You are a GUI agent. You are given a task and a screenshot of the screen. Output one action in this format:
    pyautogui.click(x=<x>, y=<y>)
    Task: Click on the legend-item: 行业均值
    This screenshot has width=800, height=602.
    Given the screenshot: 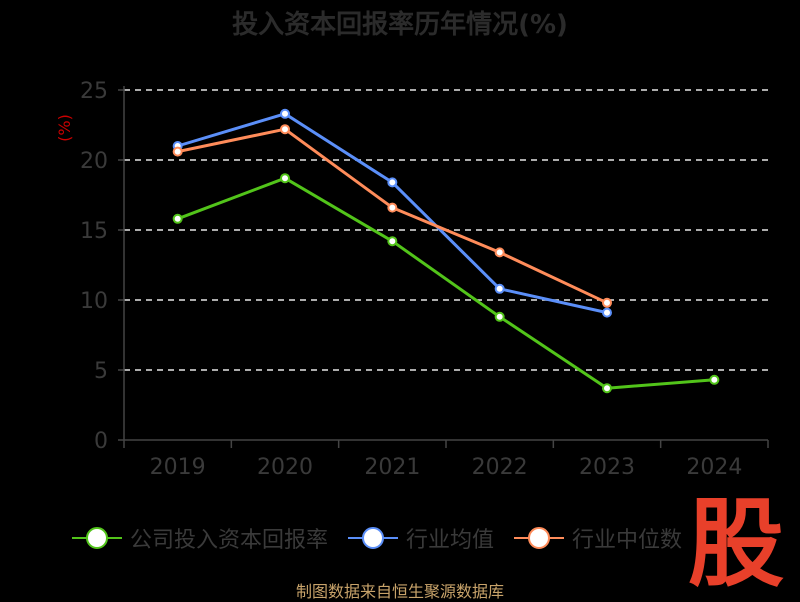 What is the action you would take?
    pyautogui.click(x=421, y=538)
    